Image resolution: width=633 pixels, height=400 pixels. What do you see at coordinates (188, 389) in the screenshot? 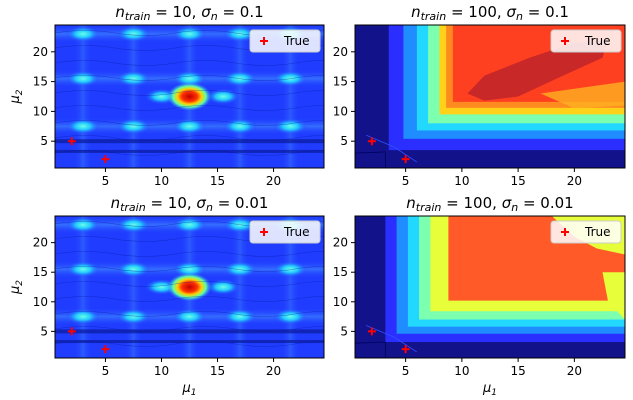
I see `x-axis-label: μ1` at bounding box center [188, 389].